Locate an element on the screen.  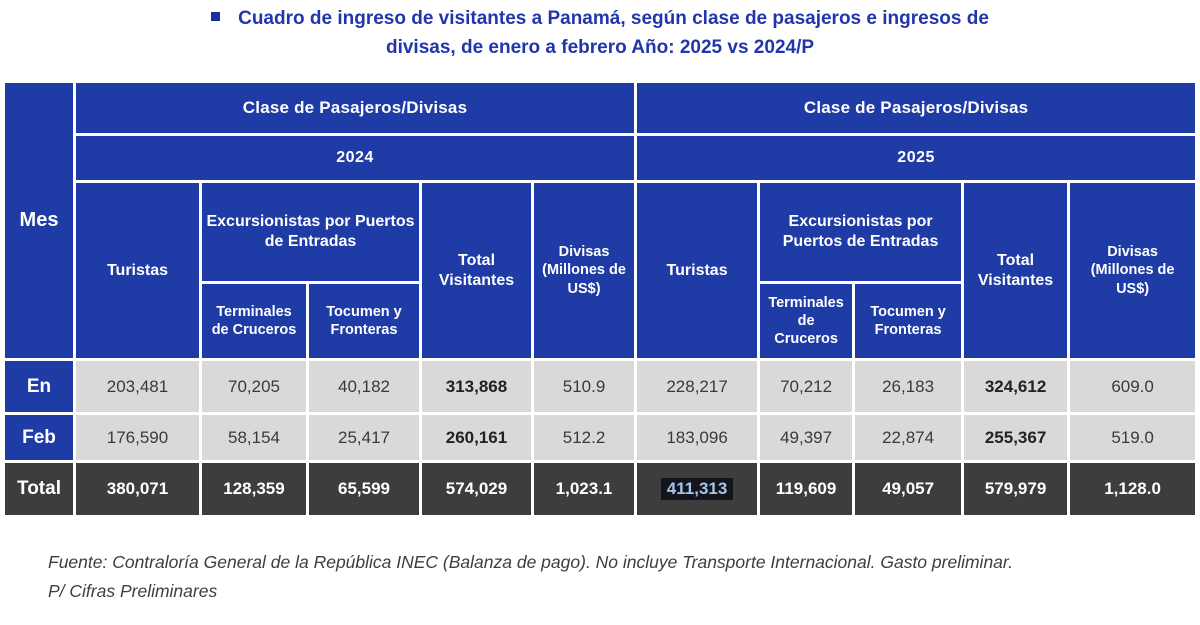
source-note-line-2: P/ Cifras Preliminares is located at coordinates (133, 590).